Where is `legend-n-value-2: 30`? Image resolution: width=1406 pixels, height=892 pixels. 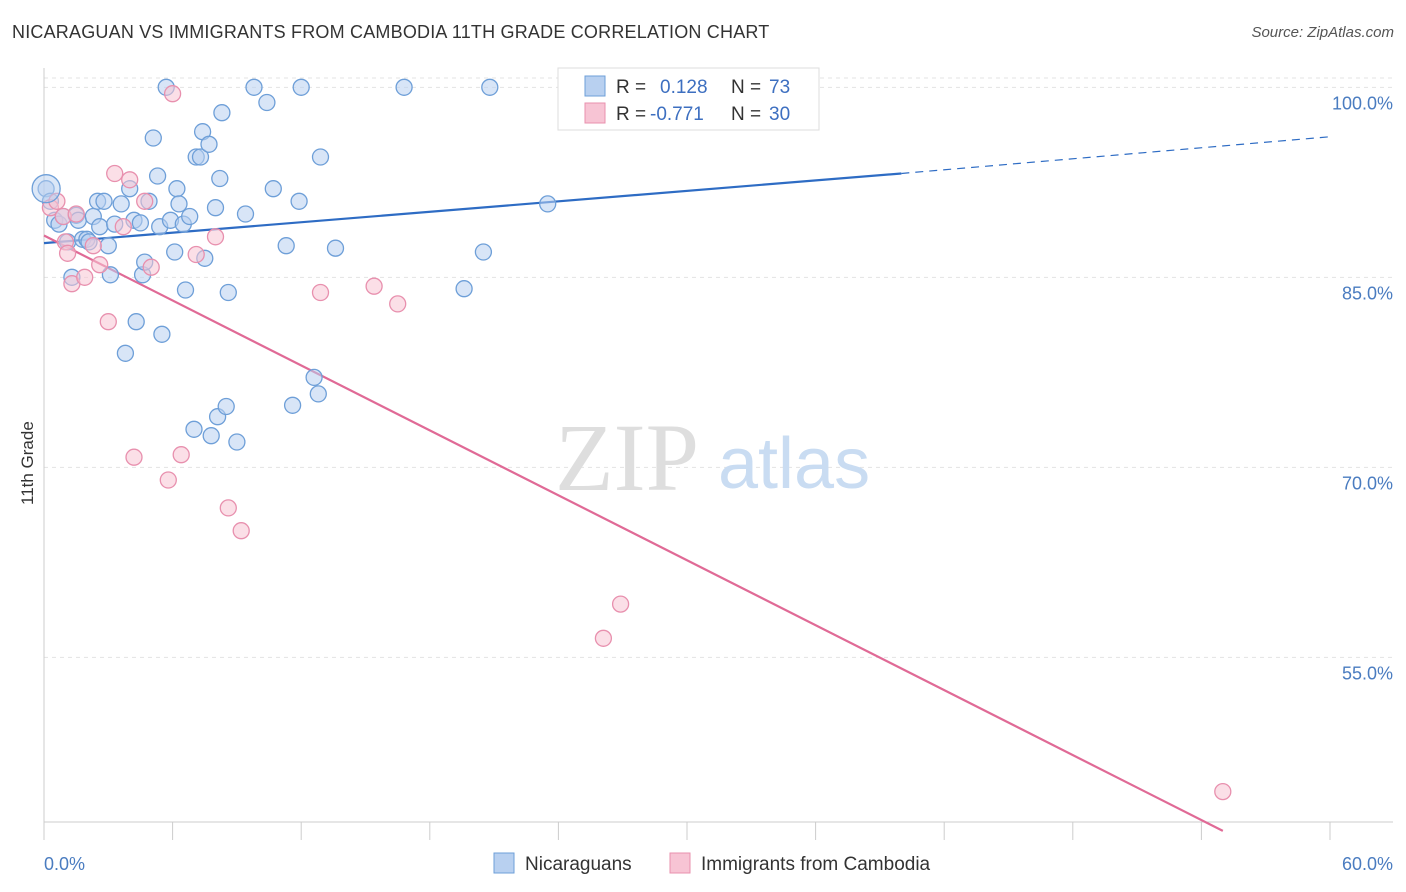 legend-n-value-2: 30 is located at coordinates (779, 114).